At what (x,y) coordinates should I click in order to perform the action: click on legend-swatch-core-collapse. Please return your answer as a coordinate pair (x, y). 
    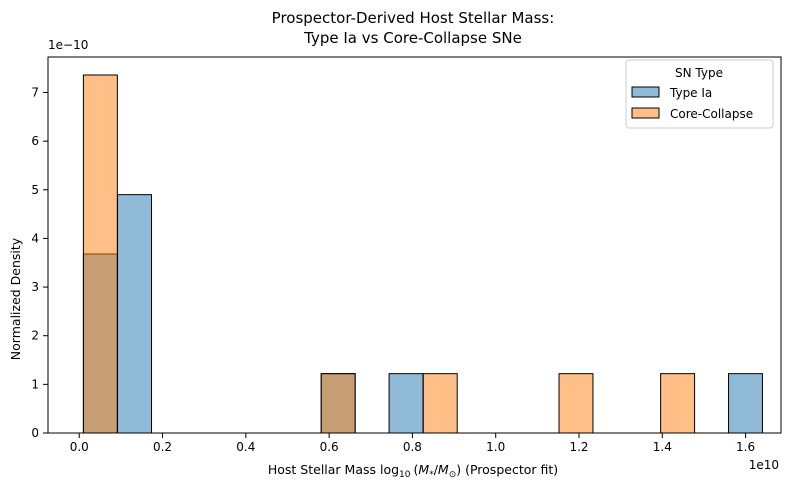
    Looking at the image, I should click on (645, 113).